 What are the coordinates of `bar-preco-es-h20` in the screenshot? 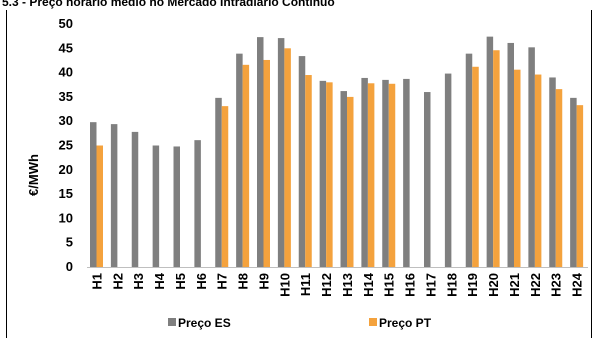 It's located at (490, 151).